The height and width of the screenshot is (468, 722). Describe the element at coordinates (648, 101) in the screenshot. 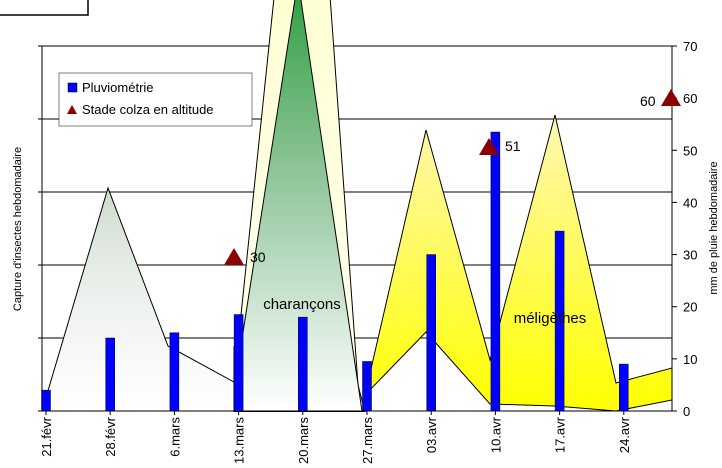

I see `stage-marker-label: 60` at that location.